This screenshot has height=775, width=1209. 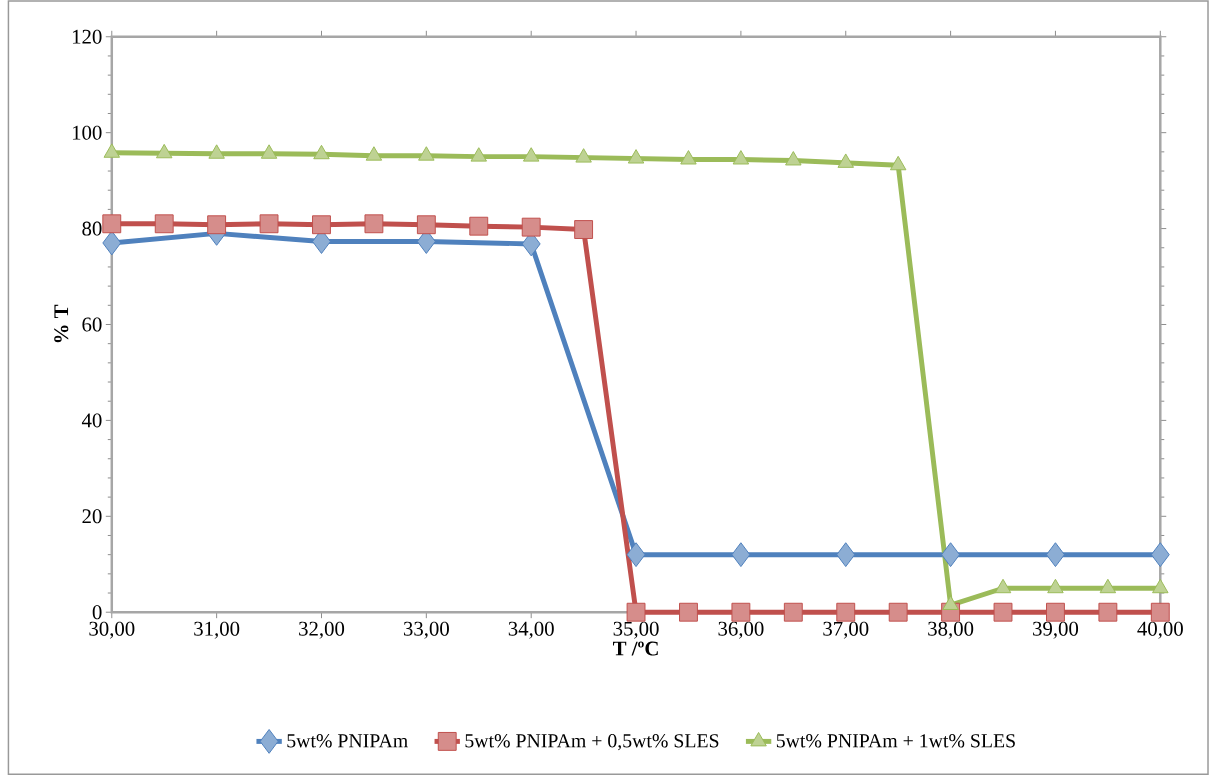 What do you see at coordinates (592, 742) in the screenshot?
I see `legend-label: 5wt% PNIPAm + 0,5wt% SLES` at bounding box center [592, 742].